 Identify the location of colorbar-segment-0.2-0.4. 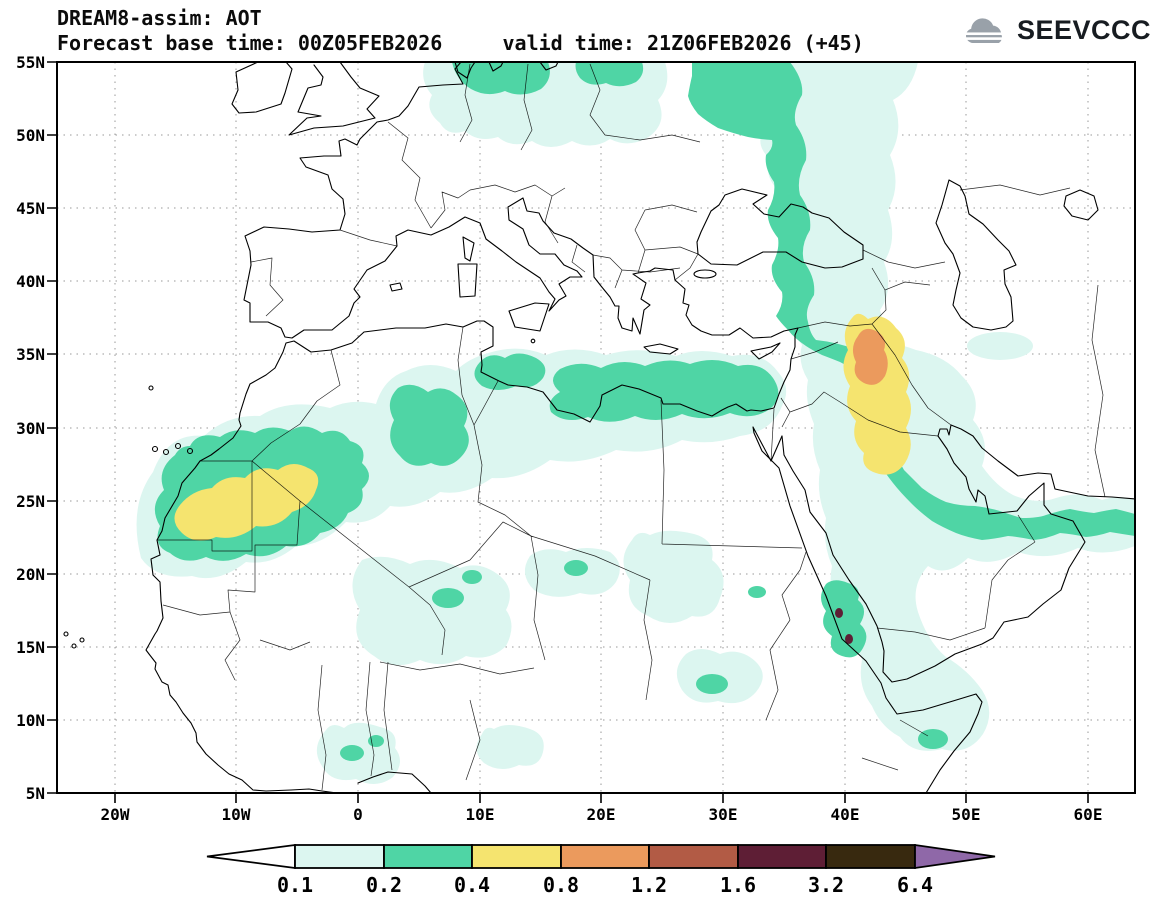
(428, 856).